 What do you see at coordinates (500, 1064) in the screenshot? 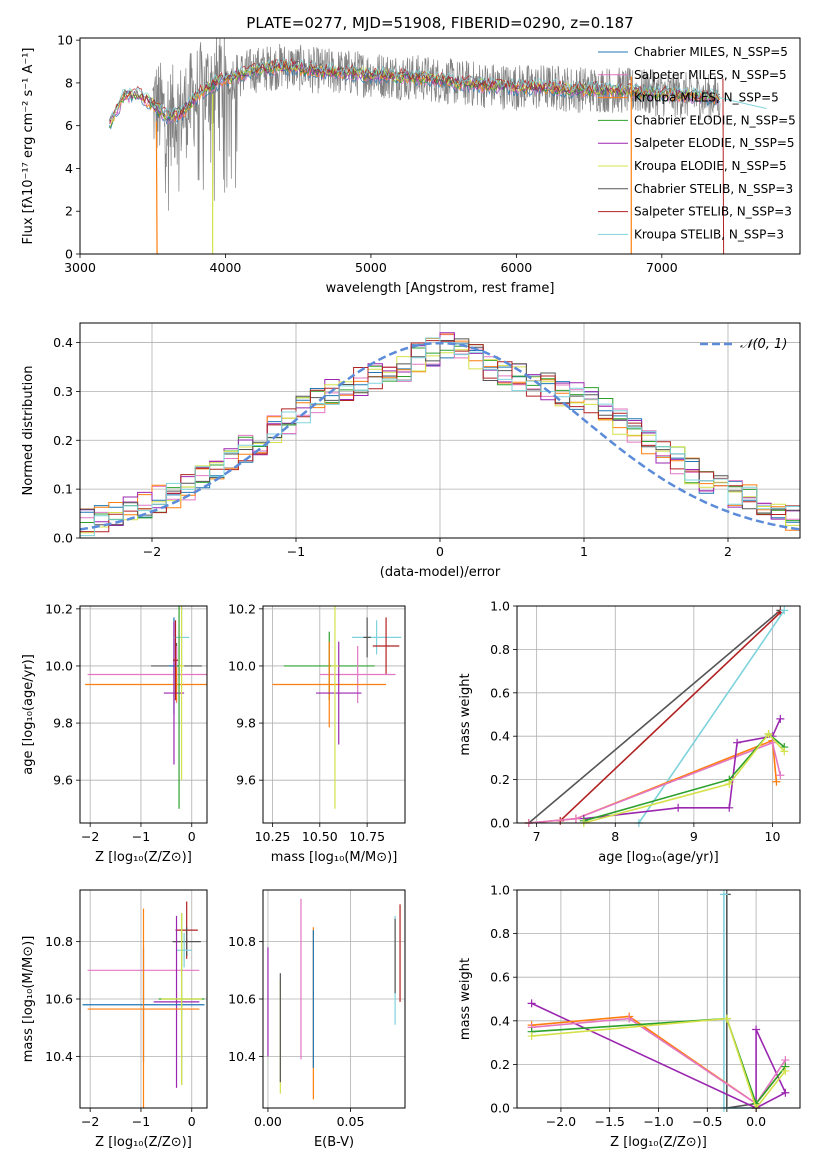
I see `y-tick-label: 0.2` at bounding box center [500, 1064].